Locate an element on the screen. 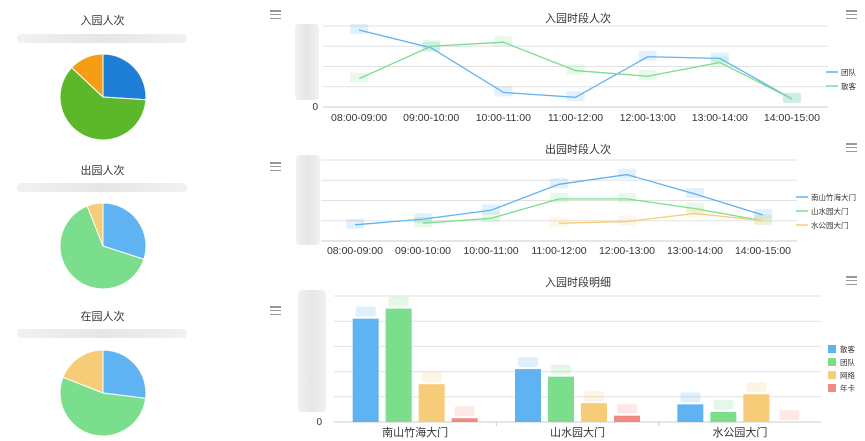 Image resolution: width=865 pixels, height=441 pixels. pie-panel-entries: 入园人次 is located at coordinates (102, 74).